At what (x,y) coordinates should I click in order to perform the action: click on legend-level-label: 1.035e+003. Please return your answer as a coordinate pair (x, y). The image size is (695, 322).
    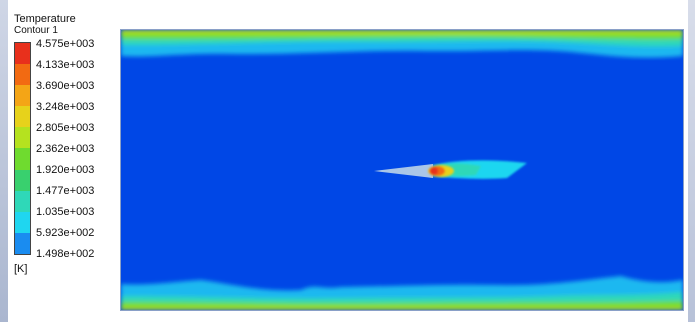
    Looking at the image, I should click on (65, 212).